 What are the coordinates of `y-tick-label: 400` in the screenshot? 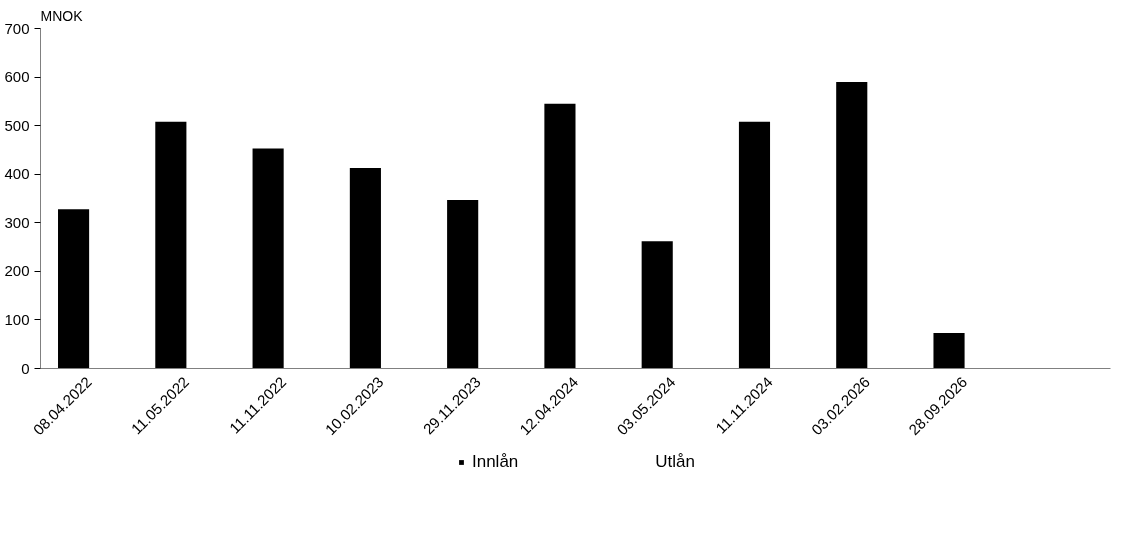 It's located at (17, 174).